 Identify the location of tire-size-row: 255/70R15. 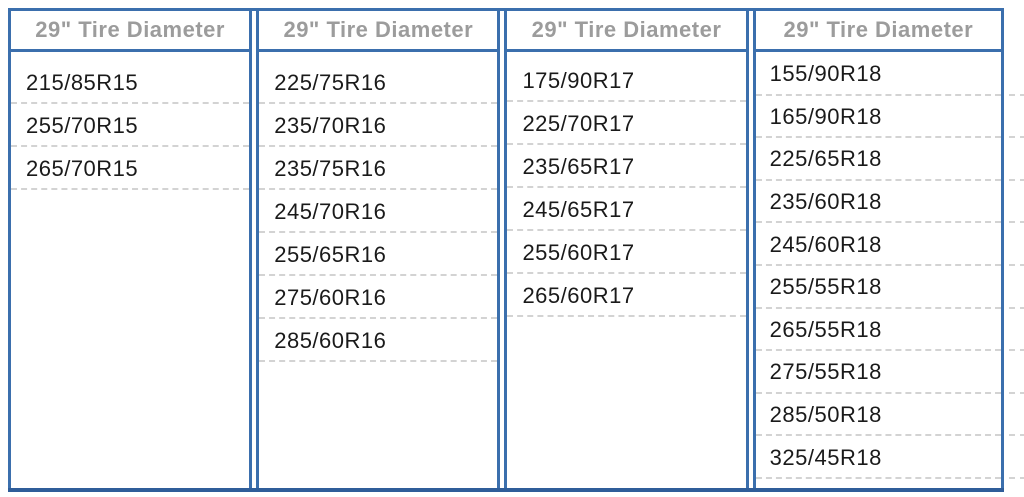
(130, 125).